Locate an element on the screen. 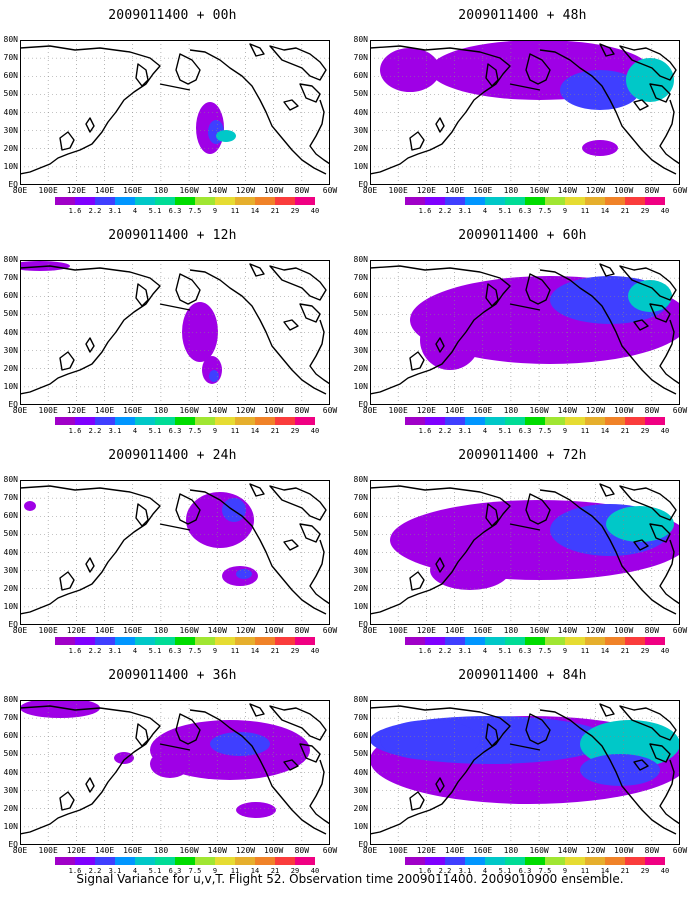  legend-label: 11 is located at coordinates (585, 211).